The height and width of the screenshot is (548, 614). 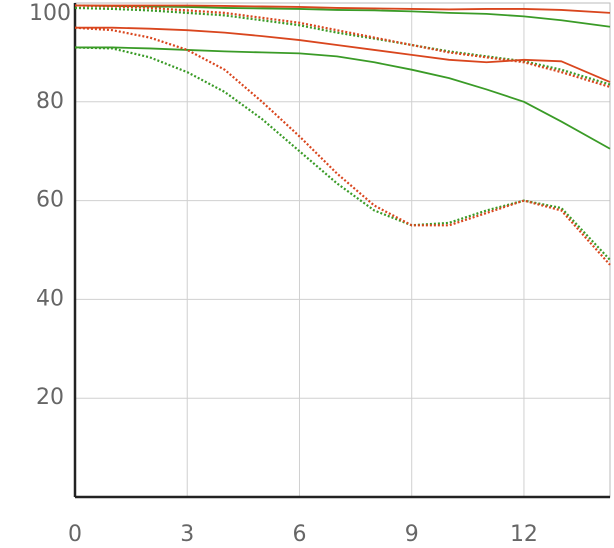 I want to click on x-tick-label: 0, so click(x=75, y=534).